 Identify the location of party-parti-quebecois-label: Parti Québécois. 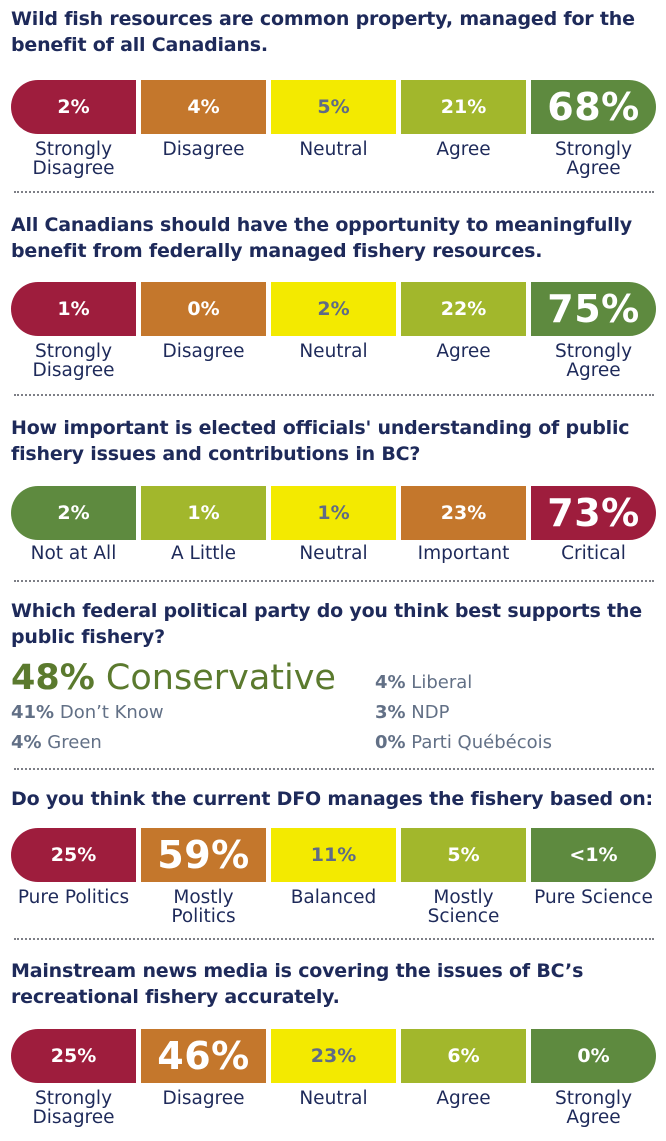
(481, 742).